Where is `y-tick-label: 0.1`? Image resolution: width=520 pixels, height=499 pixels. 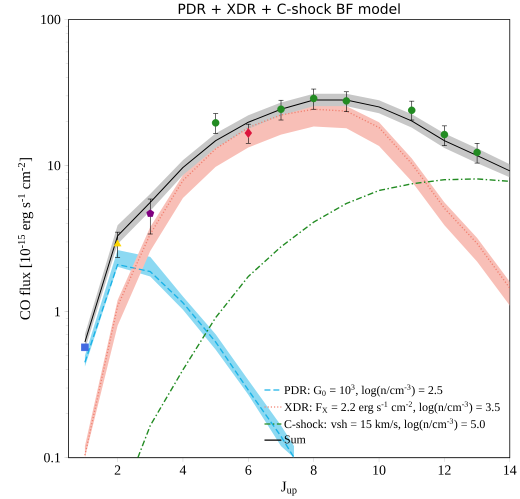 y-tick-label: 0.1 is located at coordinates (52, 457).